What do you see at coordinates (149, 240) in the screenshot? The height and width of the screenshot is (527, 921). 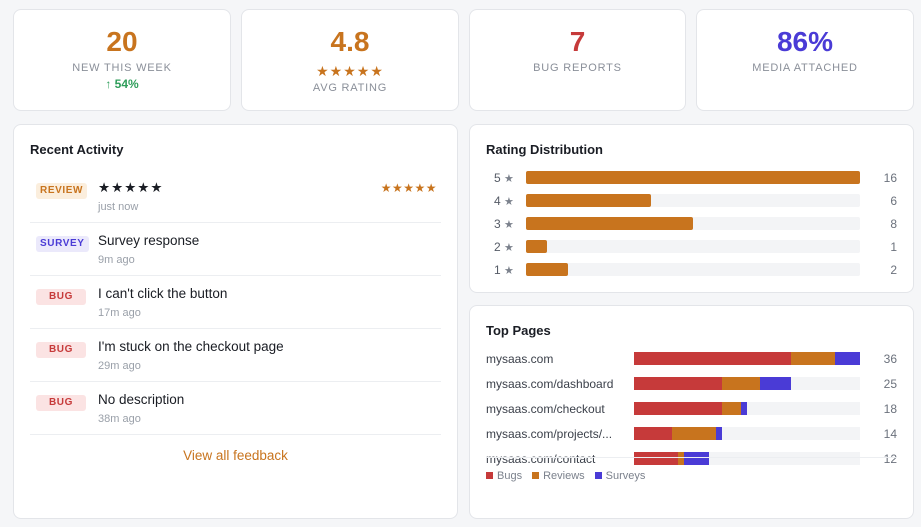 I see `activity-text: Survey response` at bounding box center [149, 240].